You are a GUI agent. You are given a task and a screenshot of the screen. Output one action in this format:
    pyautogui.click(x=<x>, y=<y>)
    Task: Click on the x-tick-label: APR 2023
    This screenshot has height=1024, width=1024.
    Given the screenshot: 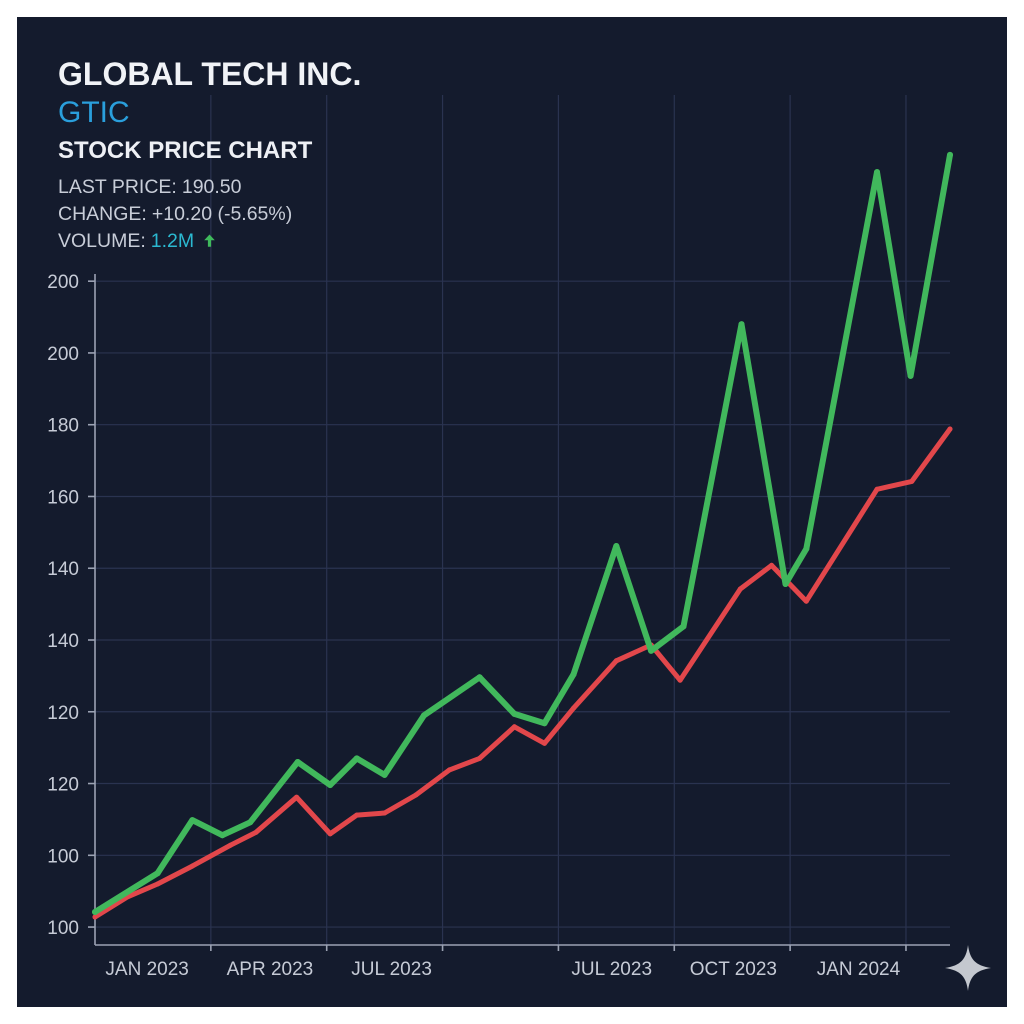 What is the action you would take?
    pyautogui.click(x=270, y=969)
    